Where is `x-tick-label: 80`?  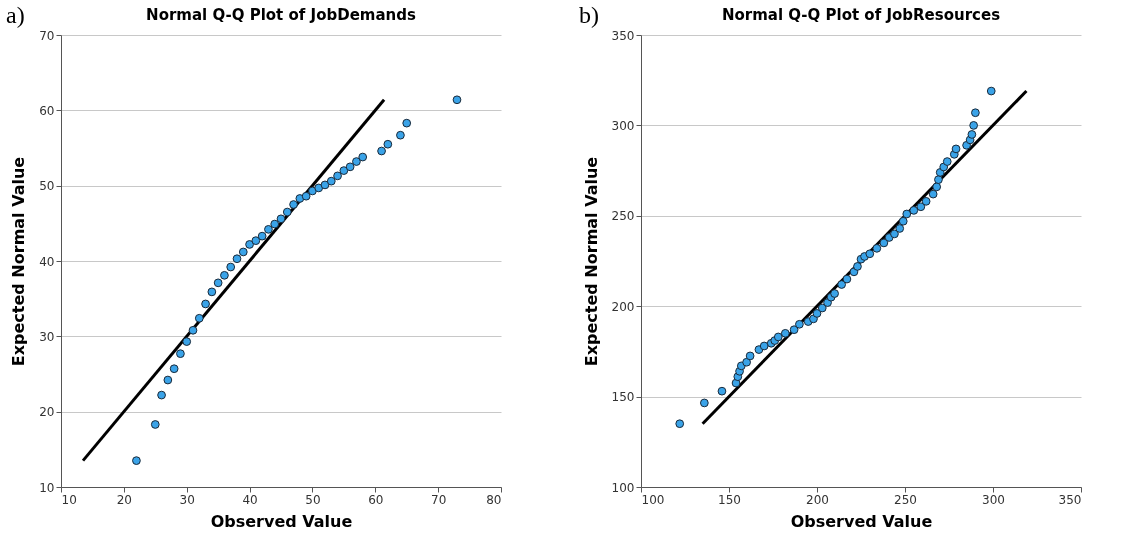
x-tick-label: 80 is located at coordinates (494, 499).